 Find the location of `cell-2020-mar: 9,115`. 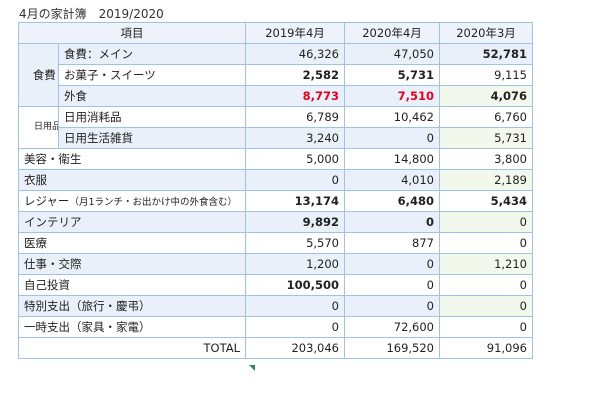

cell-2020-mar: 9,115 is located at coordinates (486, 75).